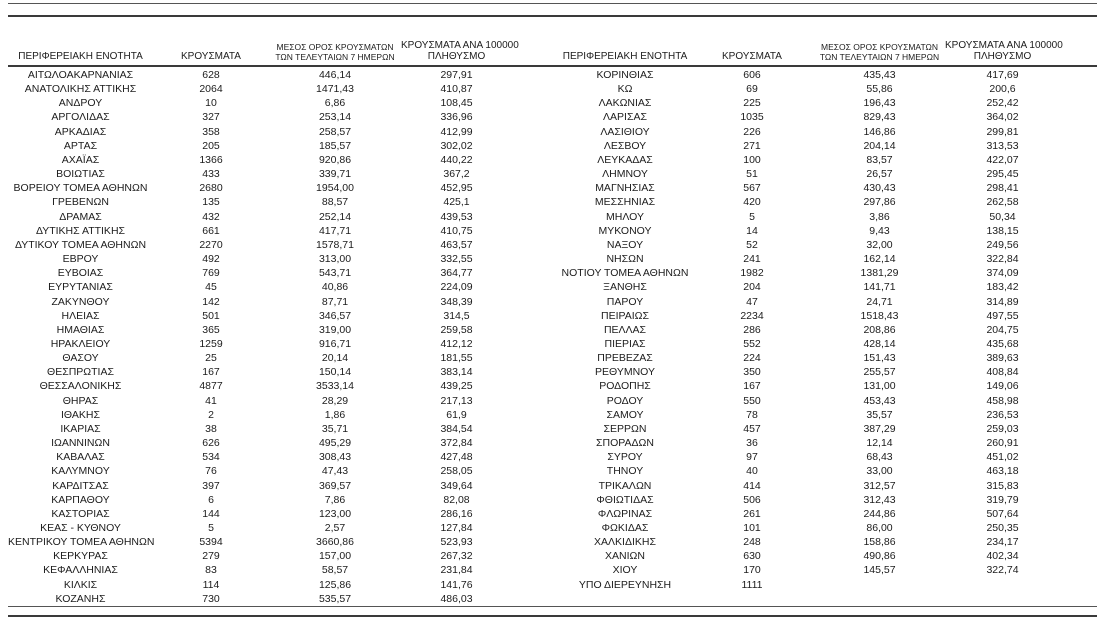  What do you see at coordinates (80, 244) in the screenshot?
I see `region-name-cell: ΔΥΤΙΚΟΥ ΤΟΜΕΑ ΑΘΗΝΩΝ` at bounding box center [80, 244].